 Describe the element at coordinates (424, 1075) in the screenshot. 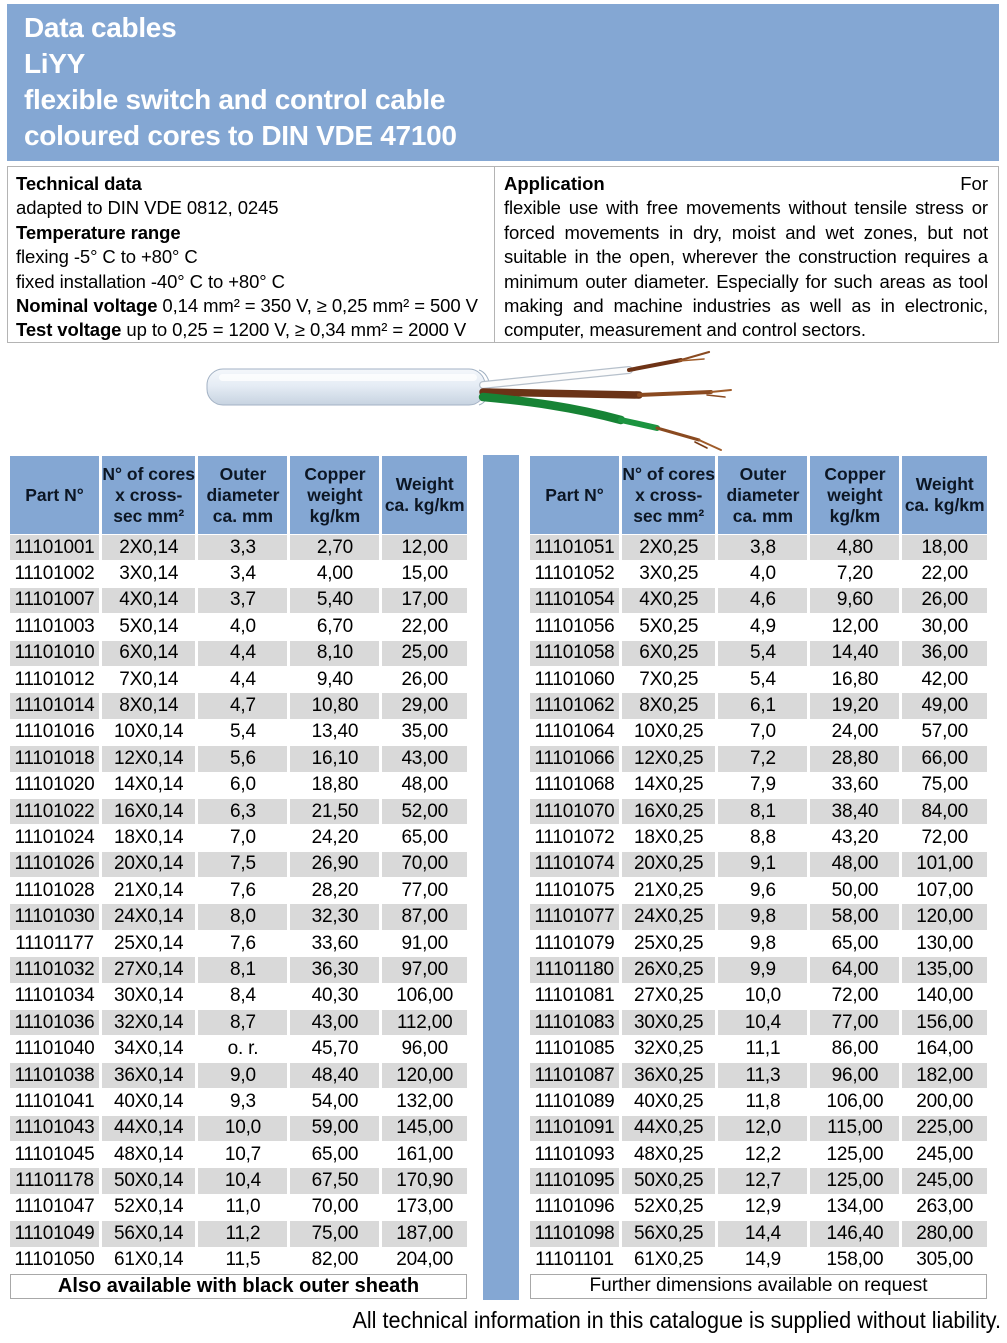

I see `table-cell: 120,00` at that location.